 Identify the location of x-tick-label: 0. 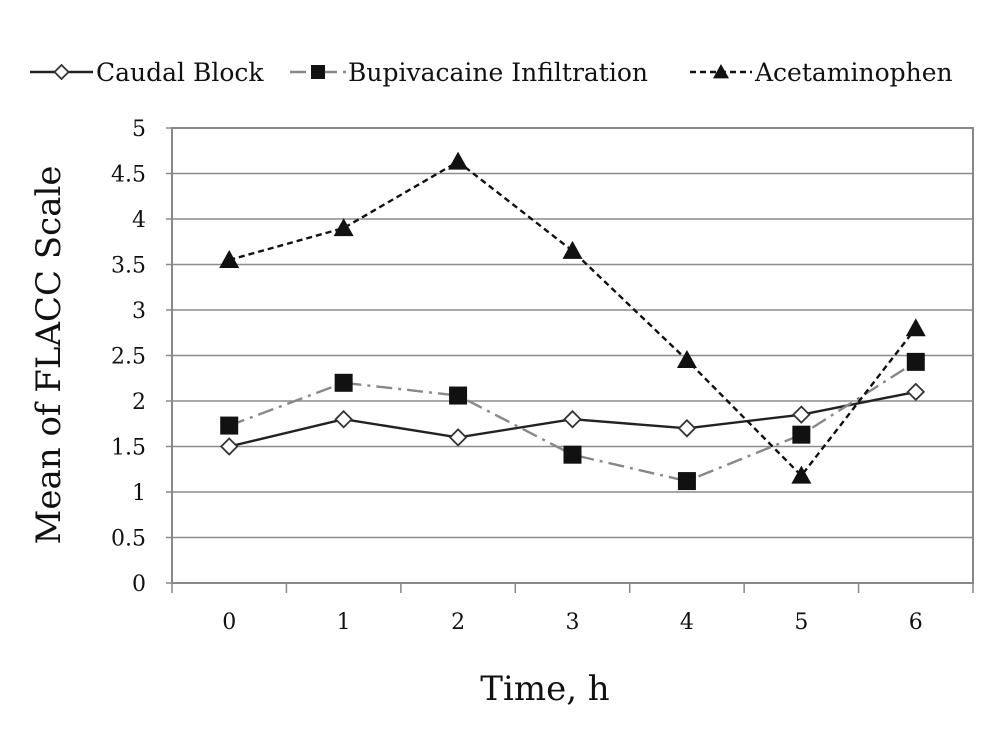
(229, 622).